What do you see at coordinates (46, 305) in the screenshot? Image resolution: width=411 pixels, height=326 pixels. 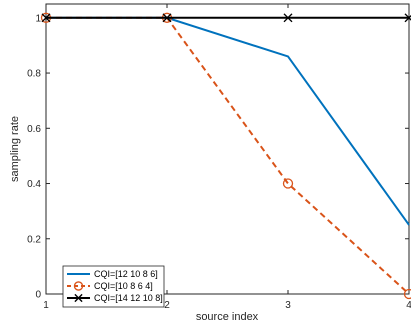 I see `x-tick-label: 1` at bounding box center [46, 305].